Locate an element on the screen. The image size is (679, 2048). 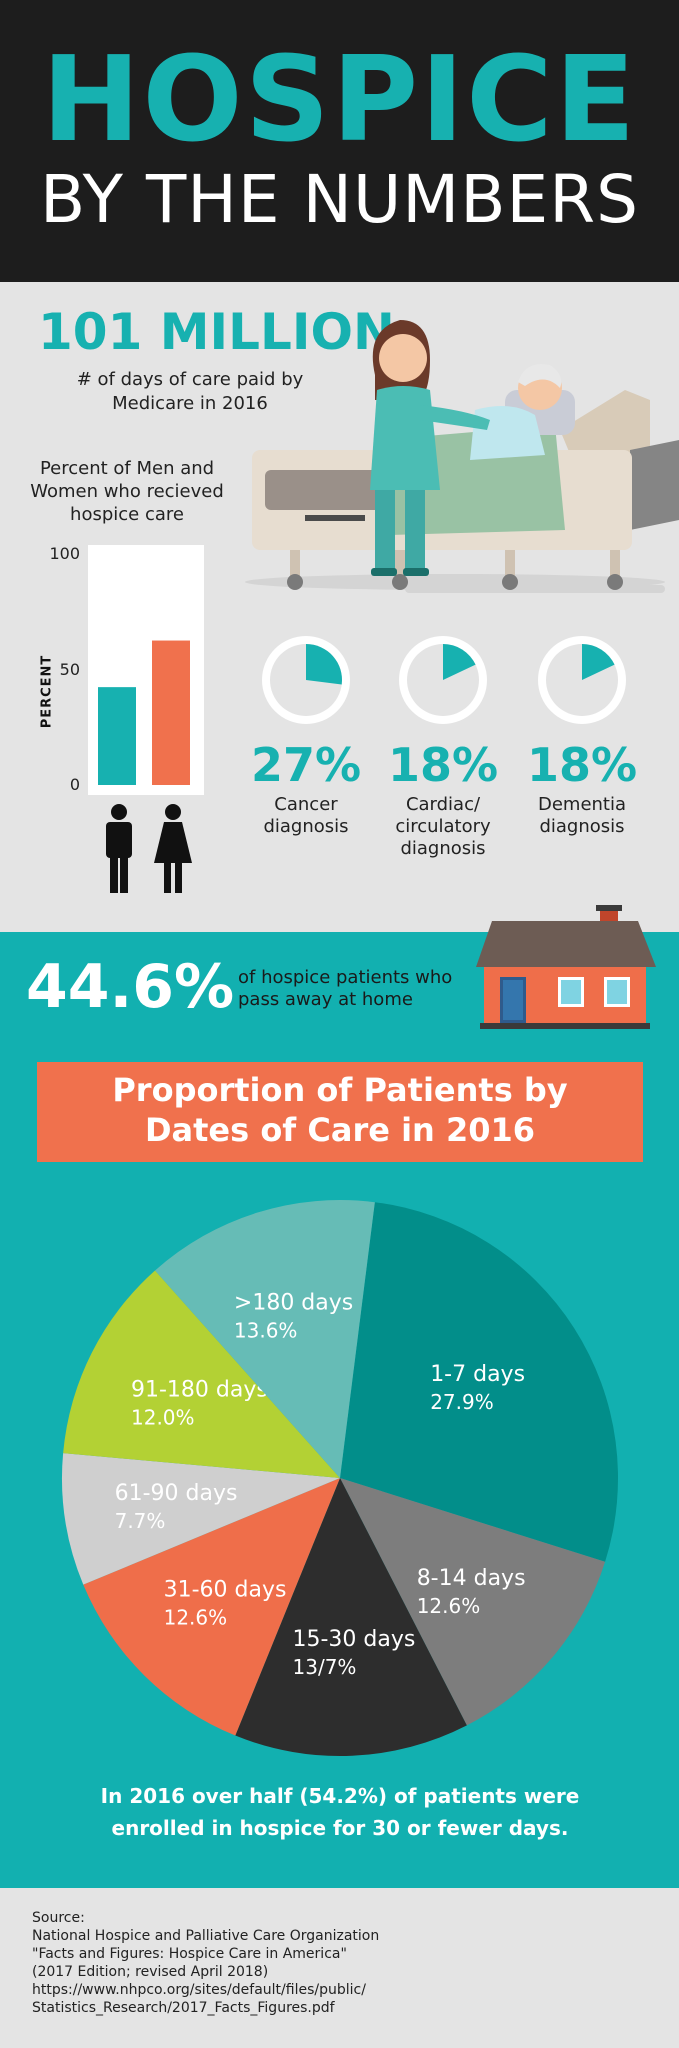
medicare-caption-line: Medicare in 2016 is located at coordinates (190, 403).